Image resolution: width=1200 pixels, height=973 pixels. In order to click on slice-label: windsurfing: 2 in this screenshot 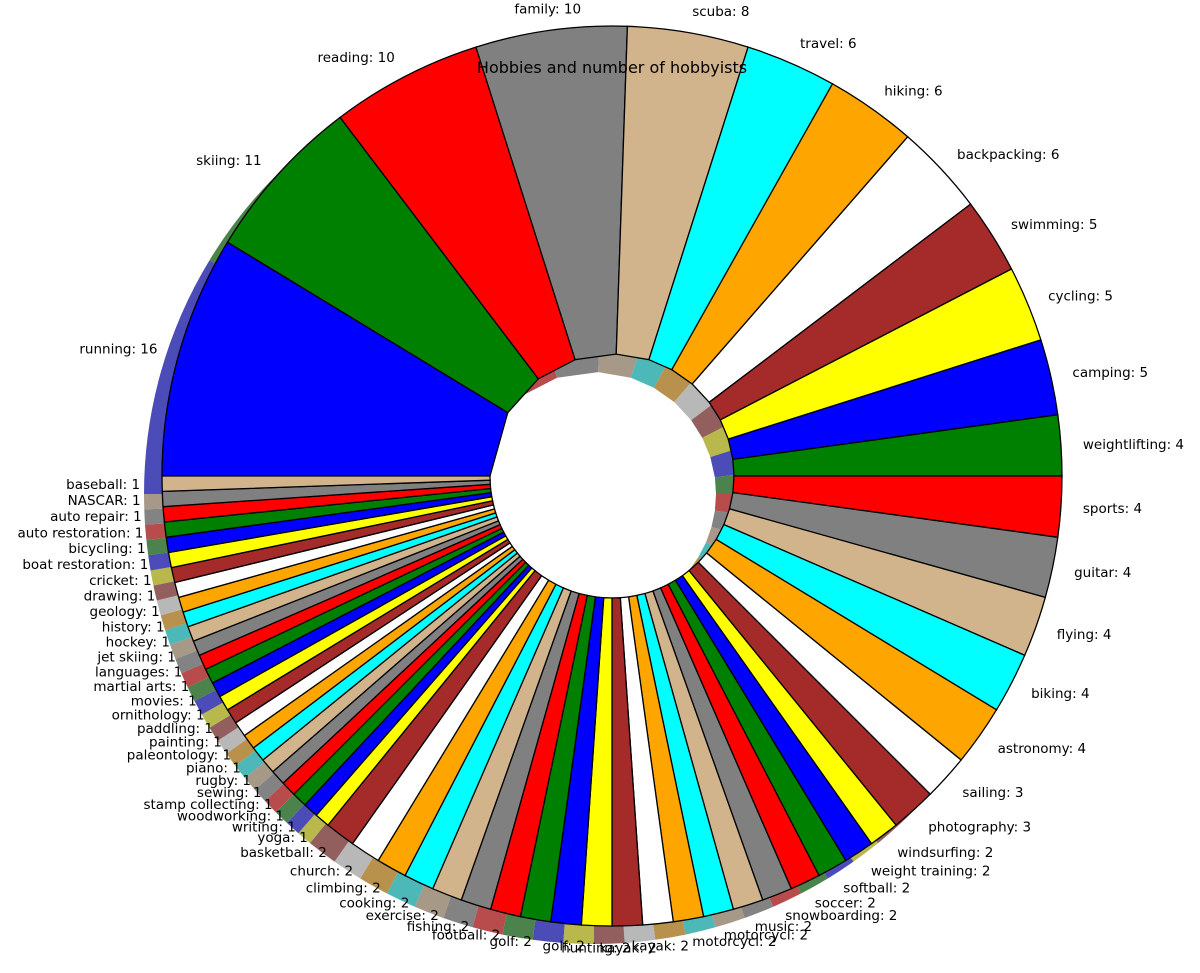, I will do `click(945, 853)`.